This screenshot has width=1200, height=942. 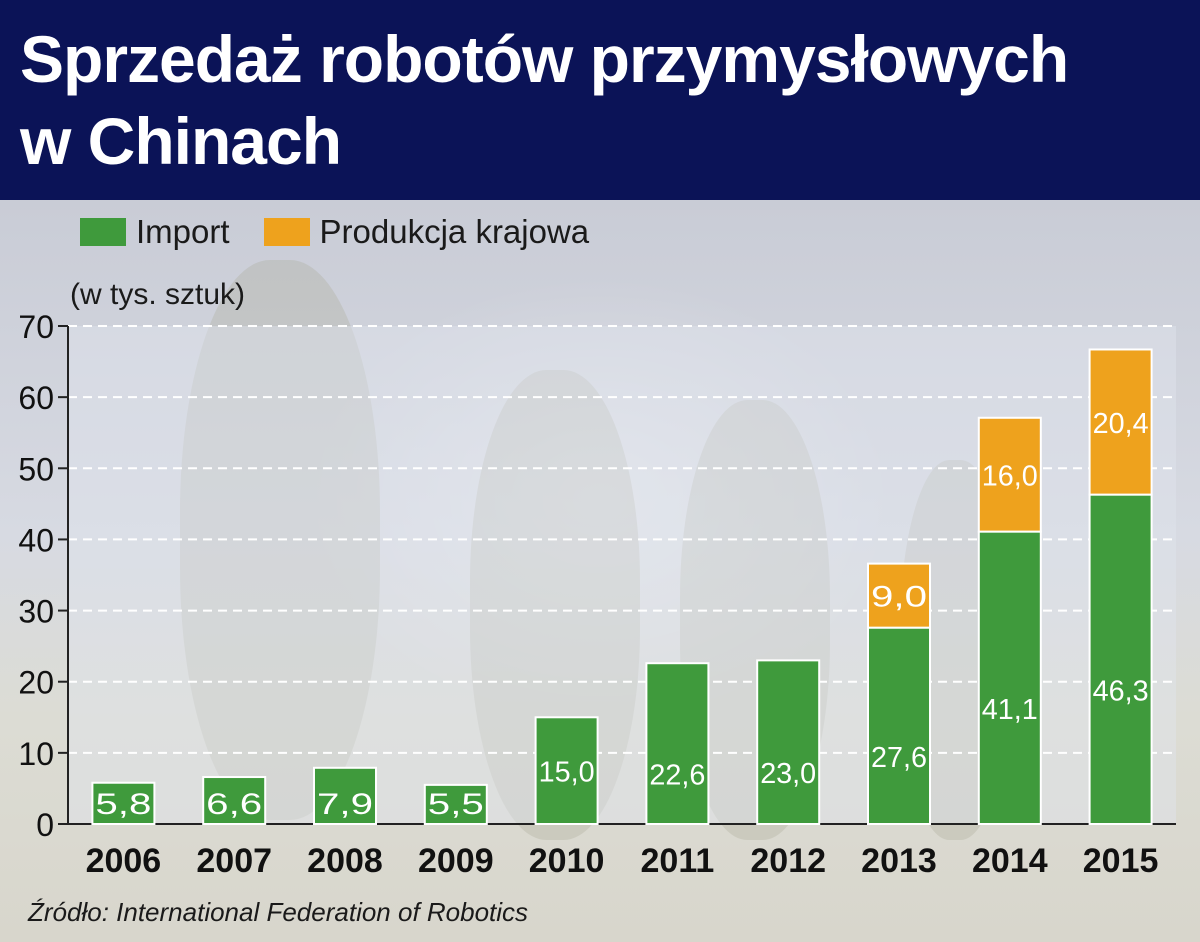 I want to click on x-tick-label: 2009, so click(x=456, y=861).